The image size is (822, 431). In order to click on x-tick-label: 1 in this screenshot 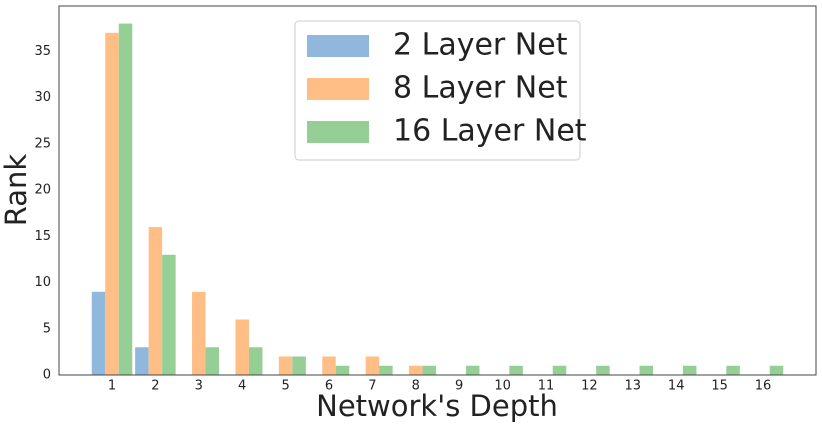, I will do `click(112, 386)`.